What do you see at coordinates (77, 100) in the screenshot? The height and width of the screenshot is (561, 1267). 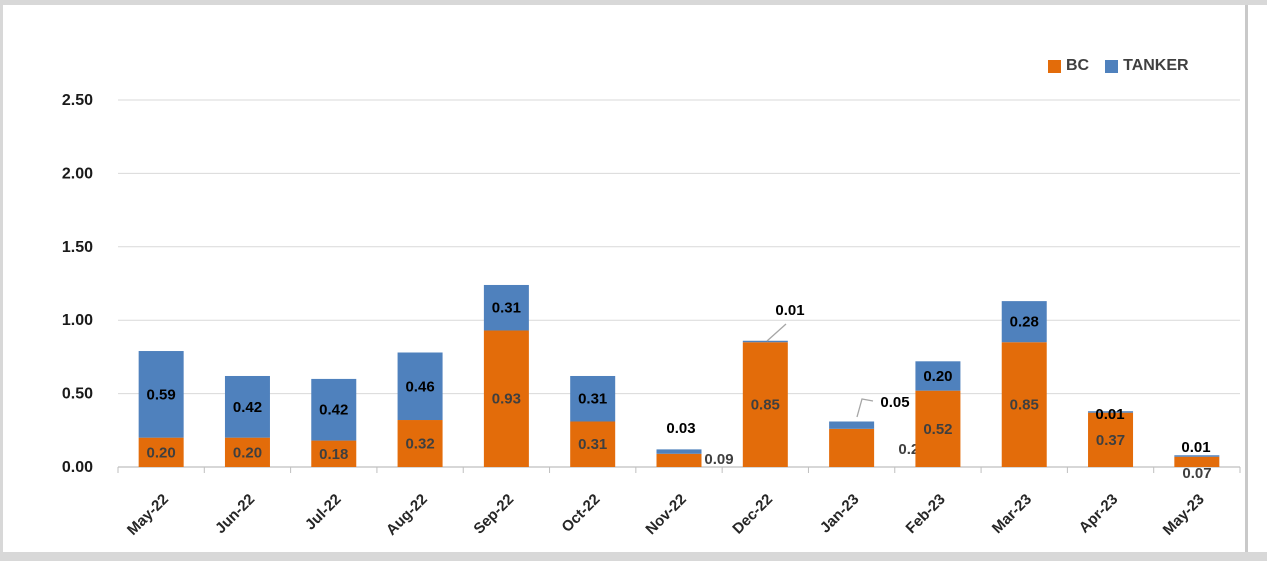 I see `y-axis-tick-label: 2.50` at bounding box center [77, 100].